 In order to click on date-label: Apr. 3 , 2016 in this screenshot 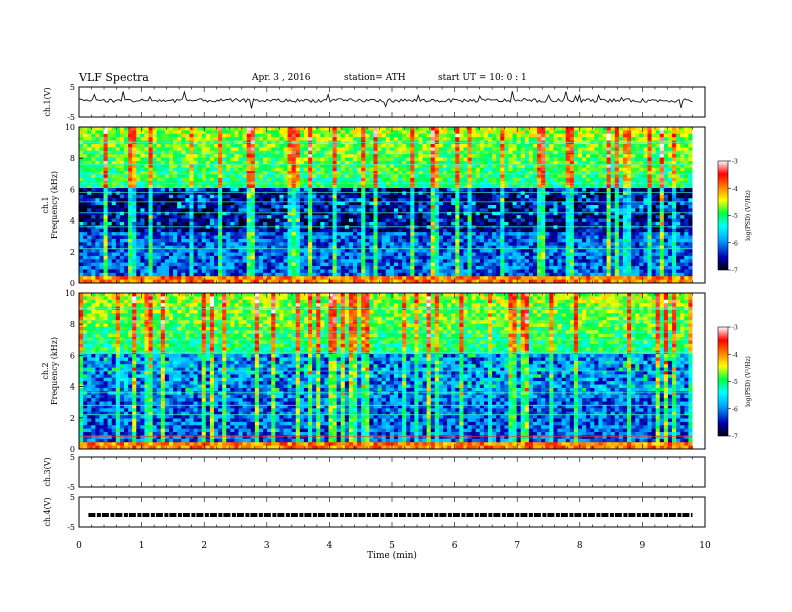, I will do `click(281, 78)`.